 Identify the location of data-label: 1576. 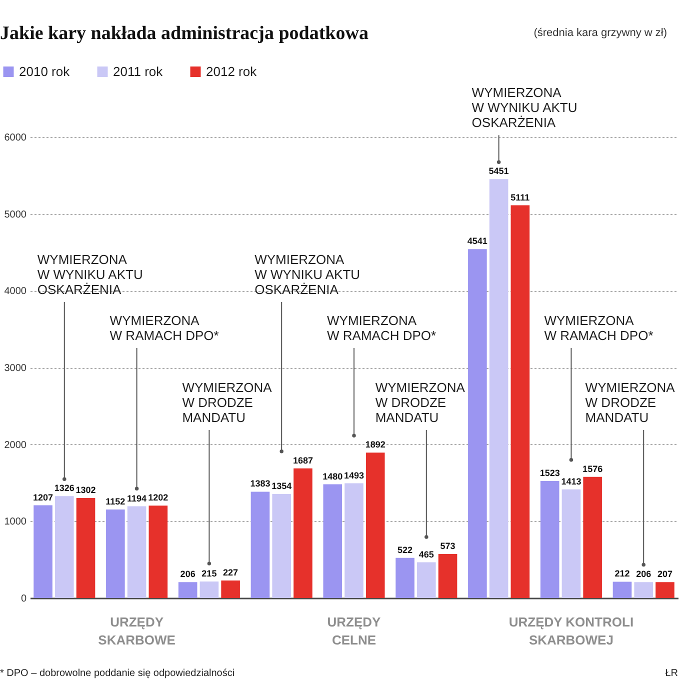
(592, 469).